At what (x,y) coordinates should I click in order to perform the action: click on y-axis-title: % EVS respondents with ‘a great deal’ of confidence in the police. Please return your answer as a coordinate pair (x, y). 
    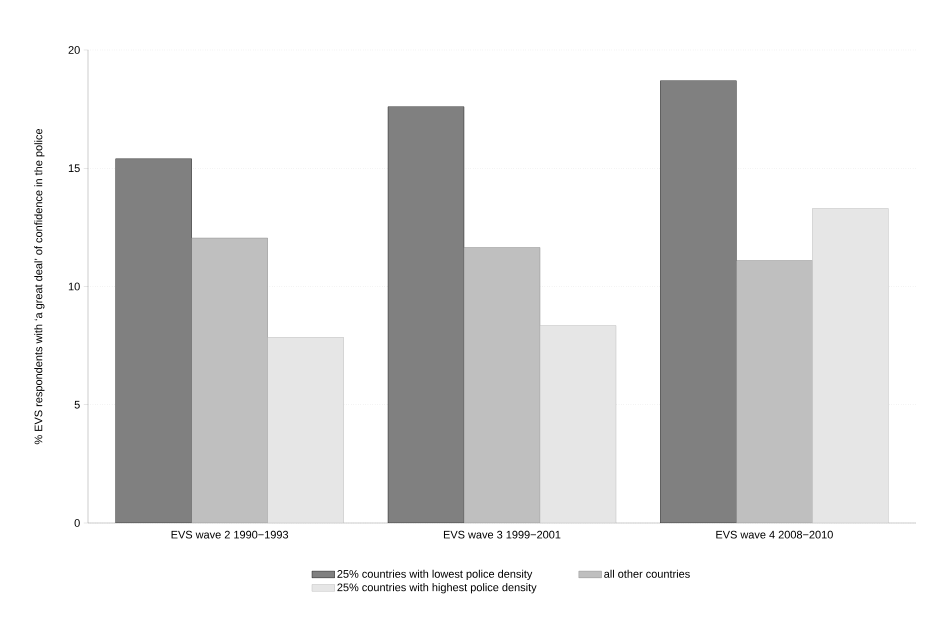
    Looking at the image, I should click on (39, 286).